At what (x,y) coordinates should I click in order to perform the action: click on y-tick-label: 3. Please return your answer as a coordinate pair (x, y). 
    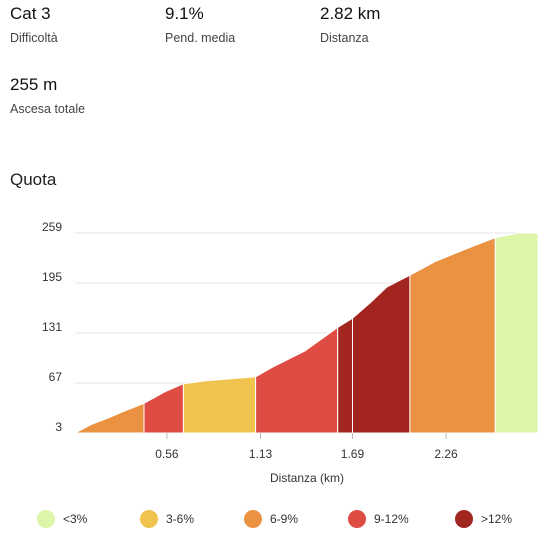
    Looking at the image, I should click on (58, 427).